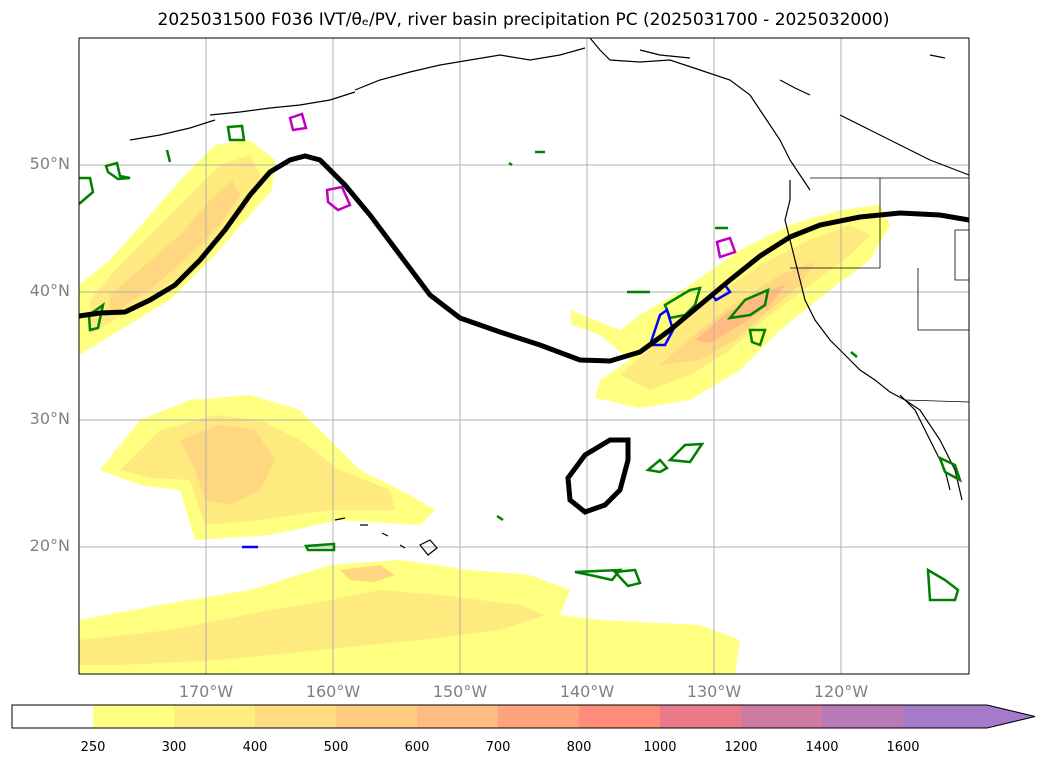 This screenshot has width=1047, height=767. What do you see at coordinates (174, 747) in the screenshot?
I see `colorbar-tick-label: 300` at bounding box center [174, 747].